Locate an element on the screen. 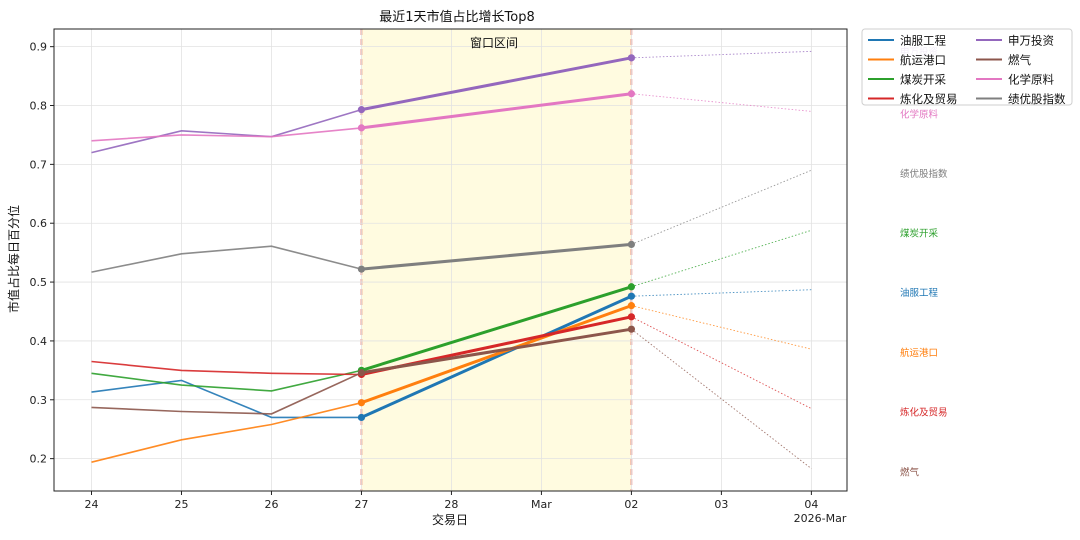  series-line-油服工程 is located at coordinates (226, 399).